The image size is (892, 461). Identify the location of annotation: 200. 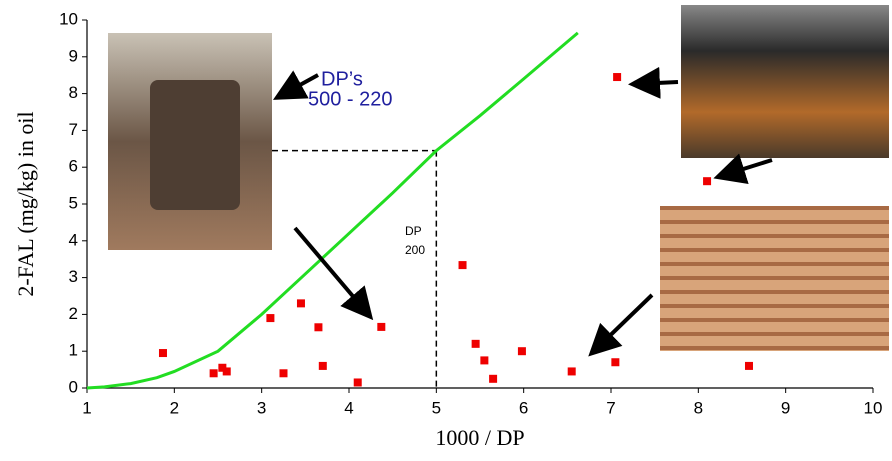
(415, 250).